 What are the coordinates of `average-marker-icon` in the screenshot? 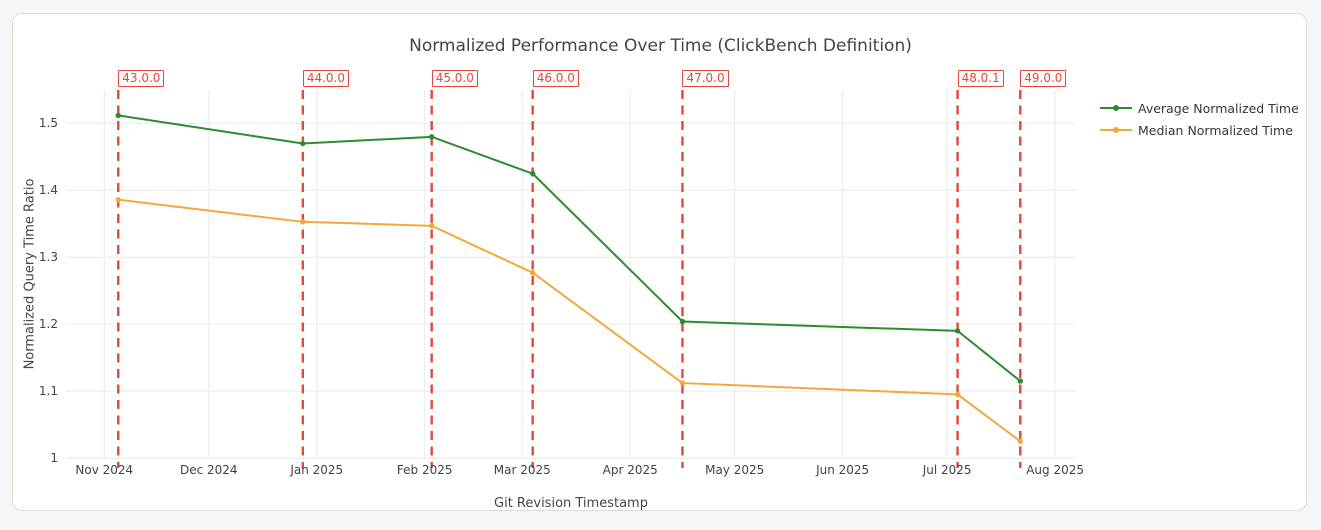 It's located at (1116, 107).